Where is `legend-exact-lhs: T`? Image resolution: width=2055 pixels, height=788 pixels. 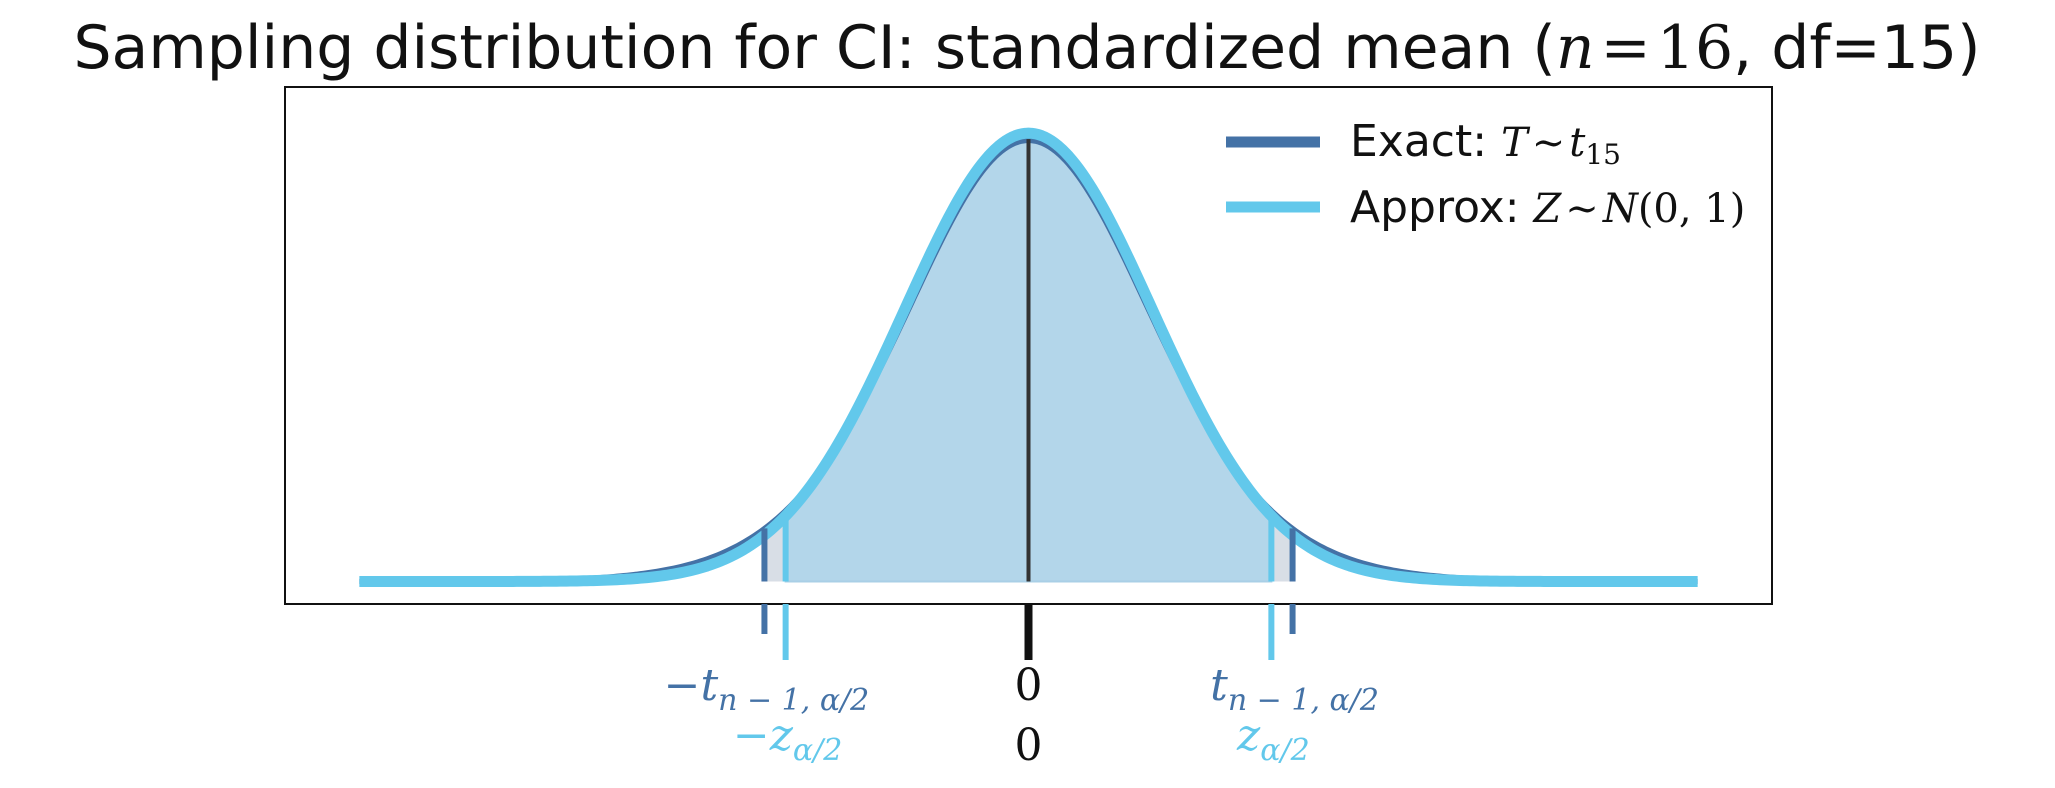 legend-exact-lhs: T is located at coordinates (1516, 143).